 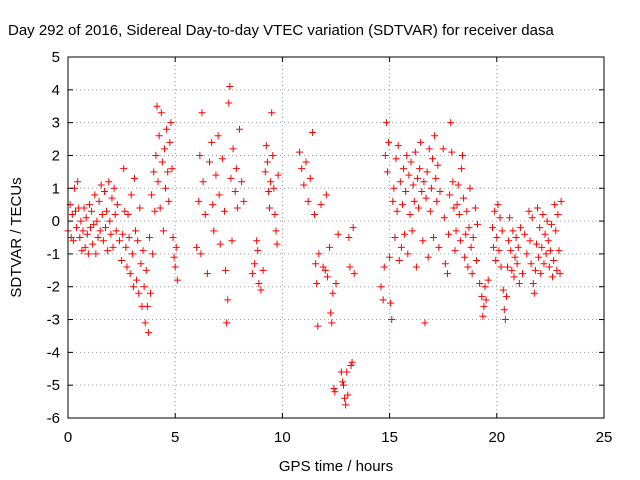 I want to click on x-tick-label: 25, so click(x=604, y=437).